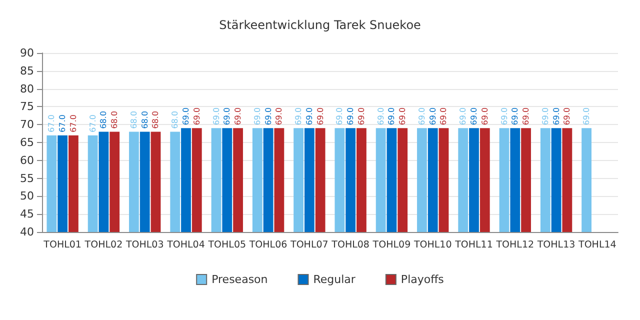 Image resolution: width=640 pixels, height=320 pixels. Describe the element at coordinates (391, 245) in the screenshot. I see `x-tick-label: TOHL09` at that location.